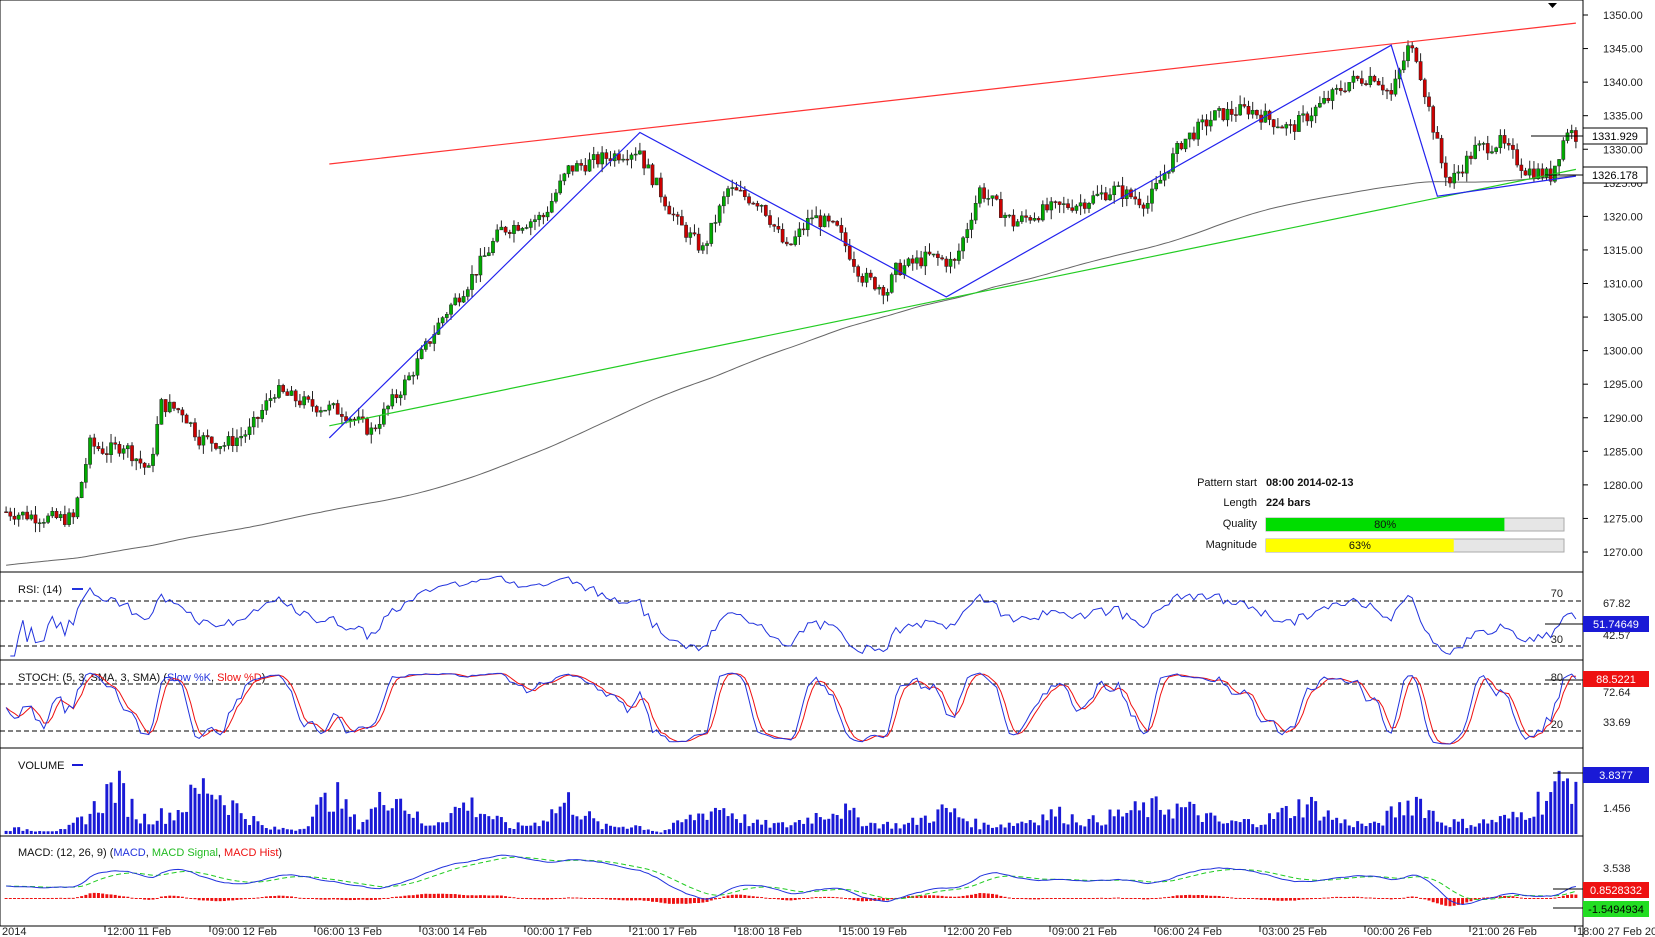 This screenshot has width=1655, height=937. I want to click on time-tick-label: 2014, so click(14, 931).